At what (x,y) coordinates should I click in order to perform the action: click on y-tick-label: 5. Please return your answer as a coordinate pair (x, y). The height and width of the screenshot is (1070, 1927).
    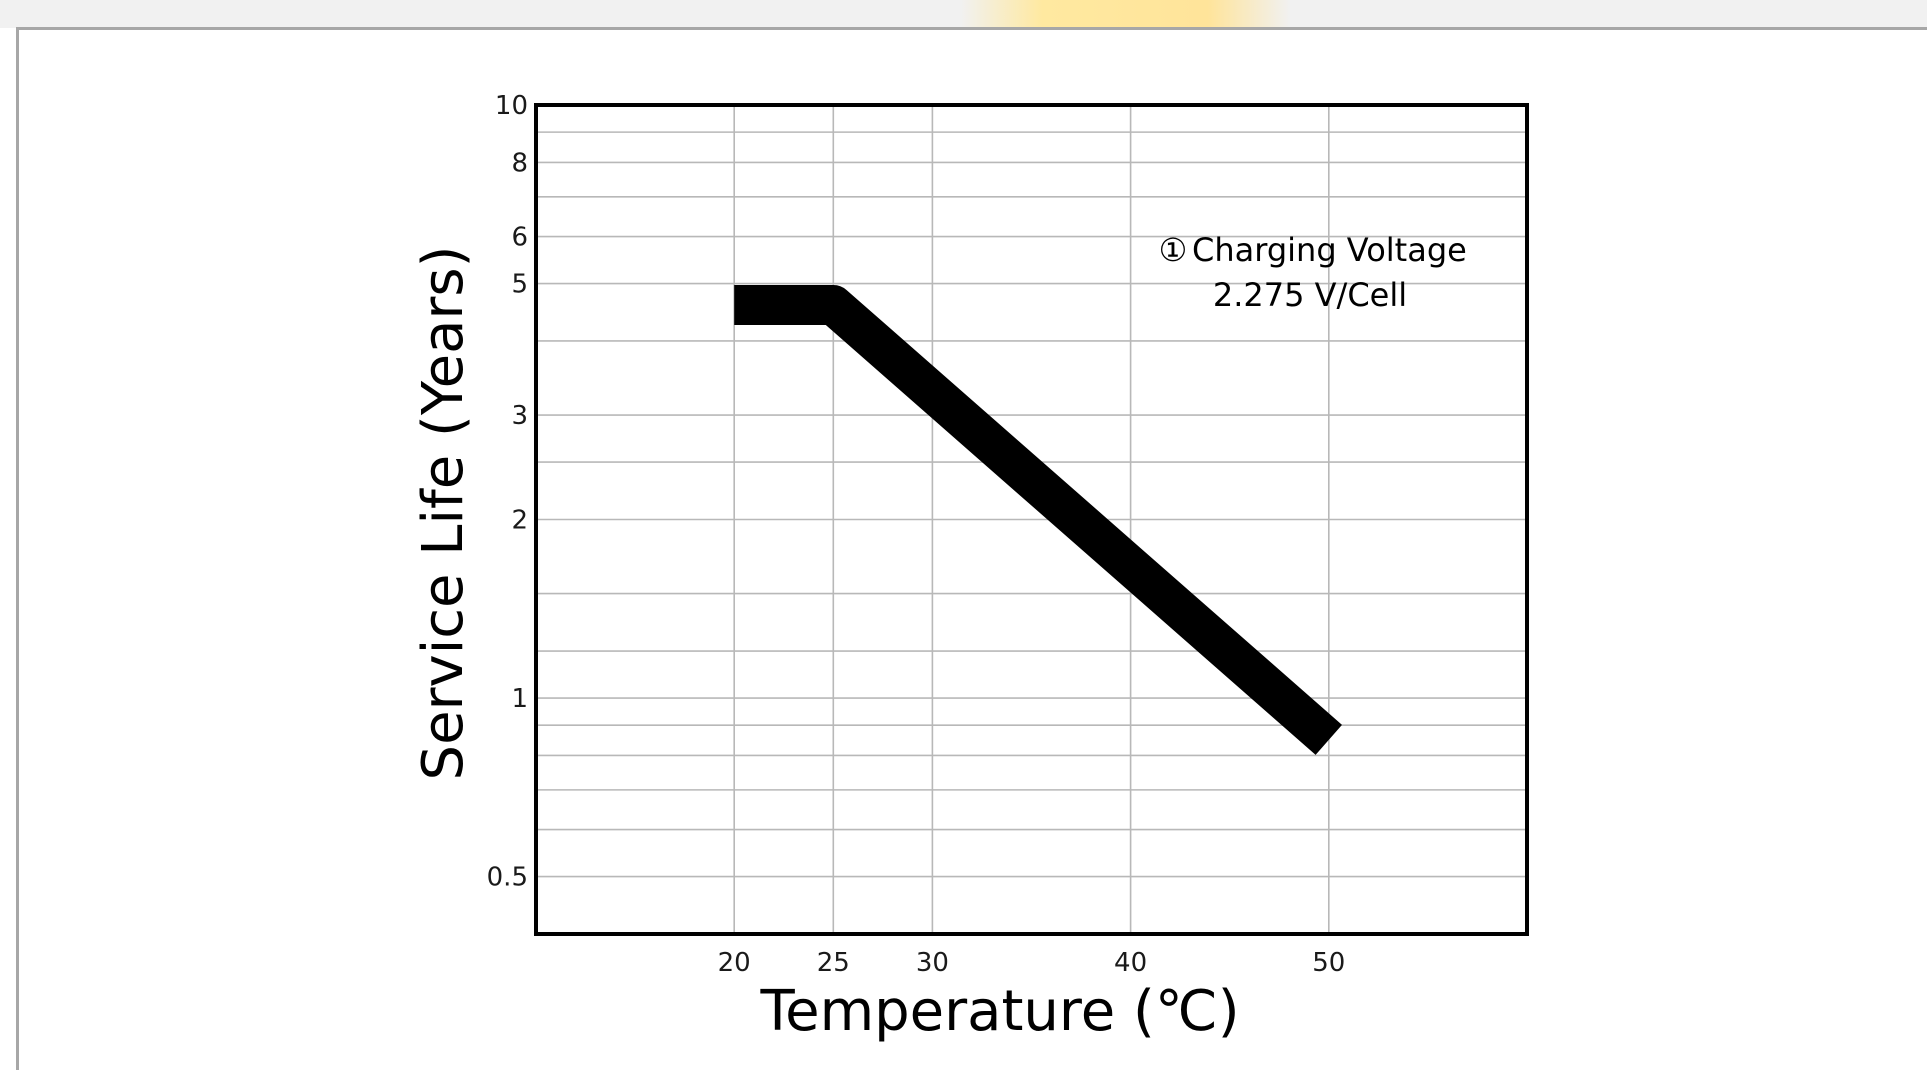
    Looking at the image, I should click on (519, 285).